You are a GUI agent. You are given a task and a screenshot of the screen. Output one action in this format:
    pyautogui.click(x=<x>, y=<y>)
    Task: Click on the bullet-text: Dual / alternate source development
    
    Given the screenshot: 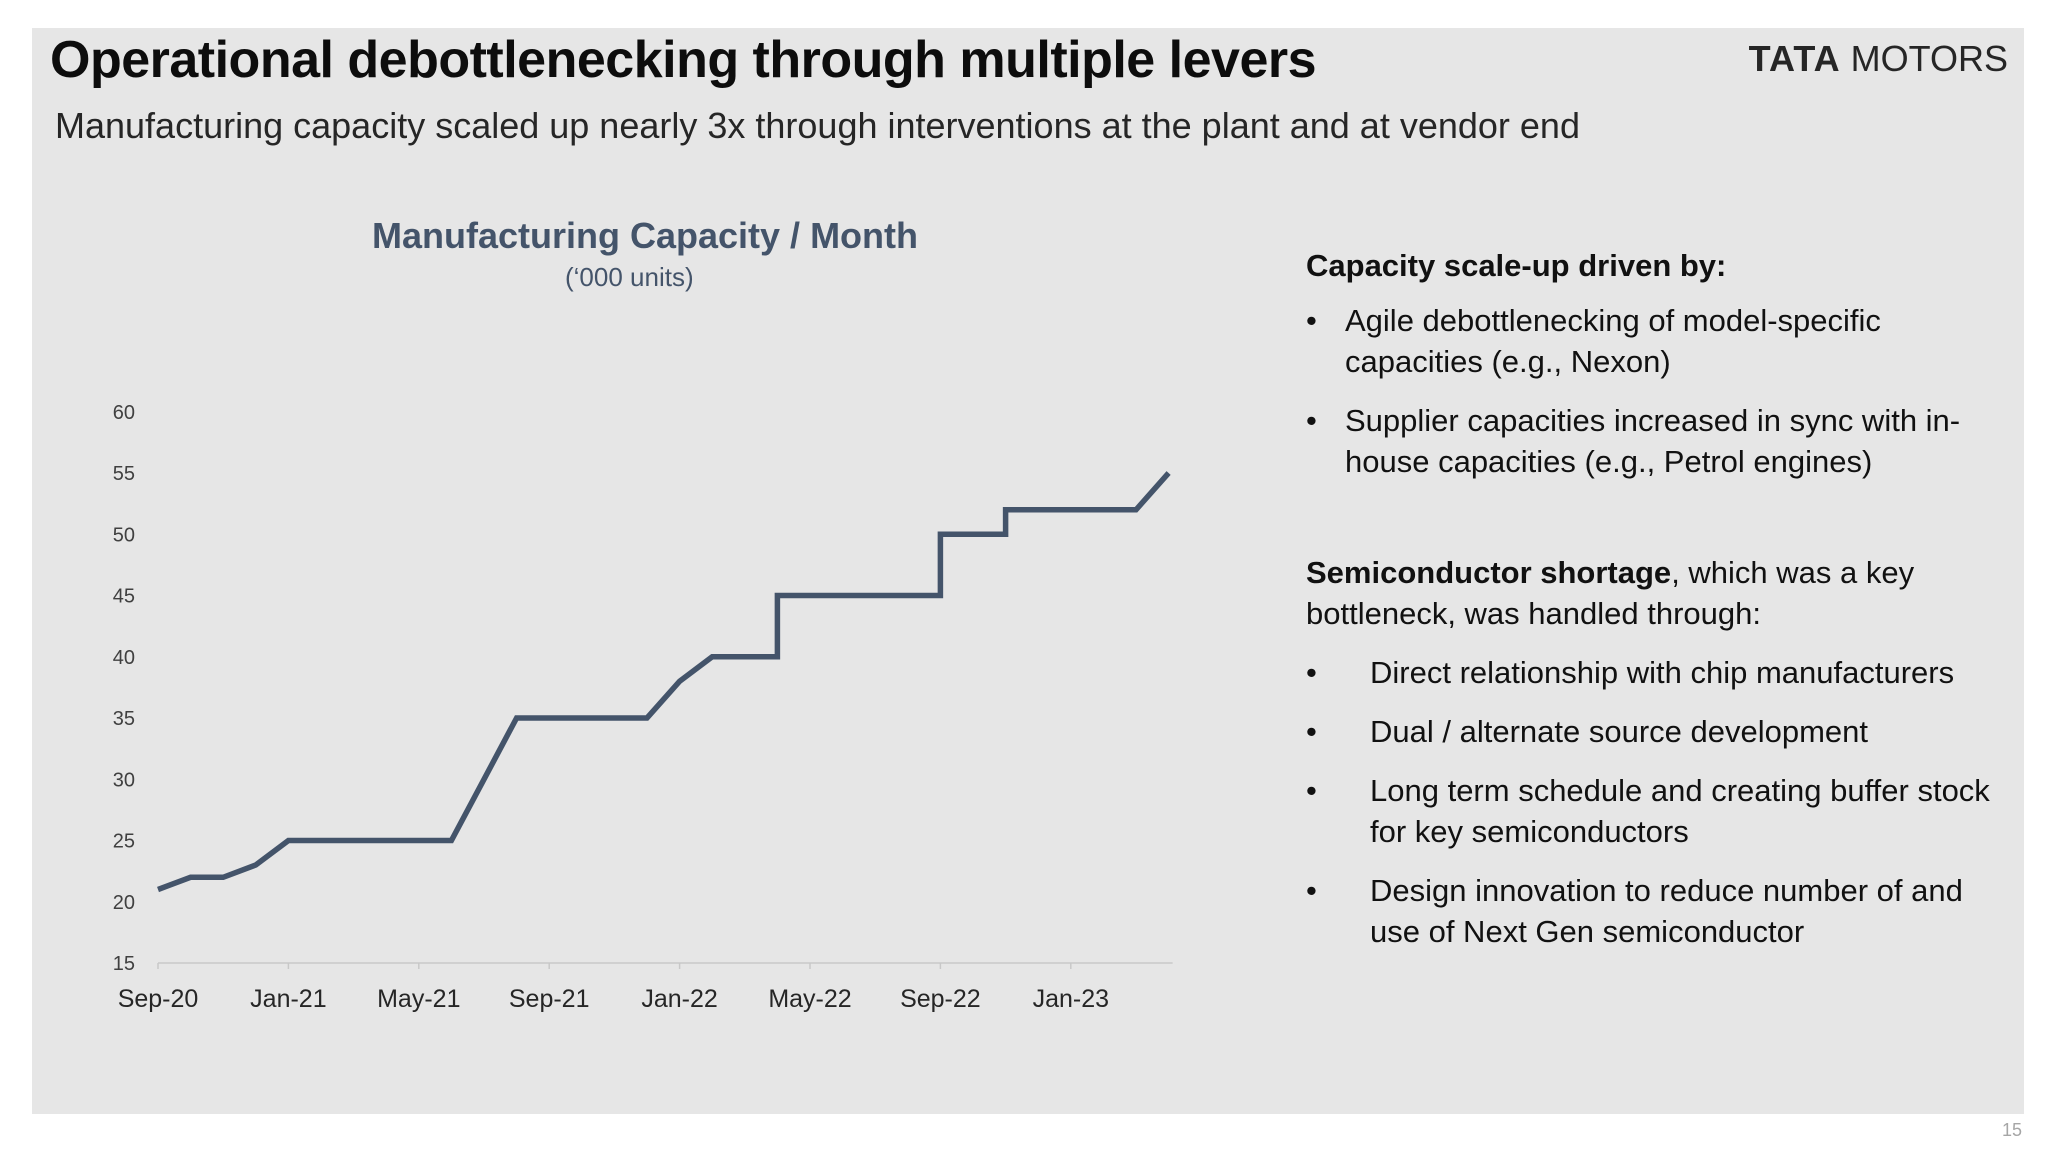 What is the action you would take?
    pyautogui.click(x=1619, y=731)
    